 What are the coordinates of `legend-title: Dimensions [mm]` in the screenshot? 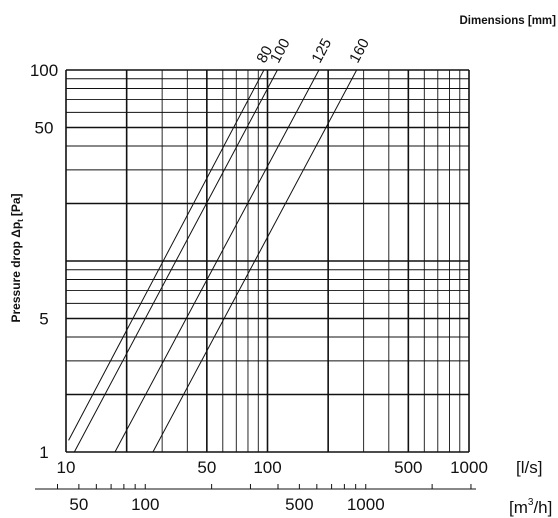 It's located at (508, 21).